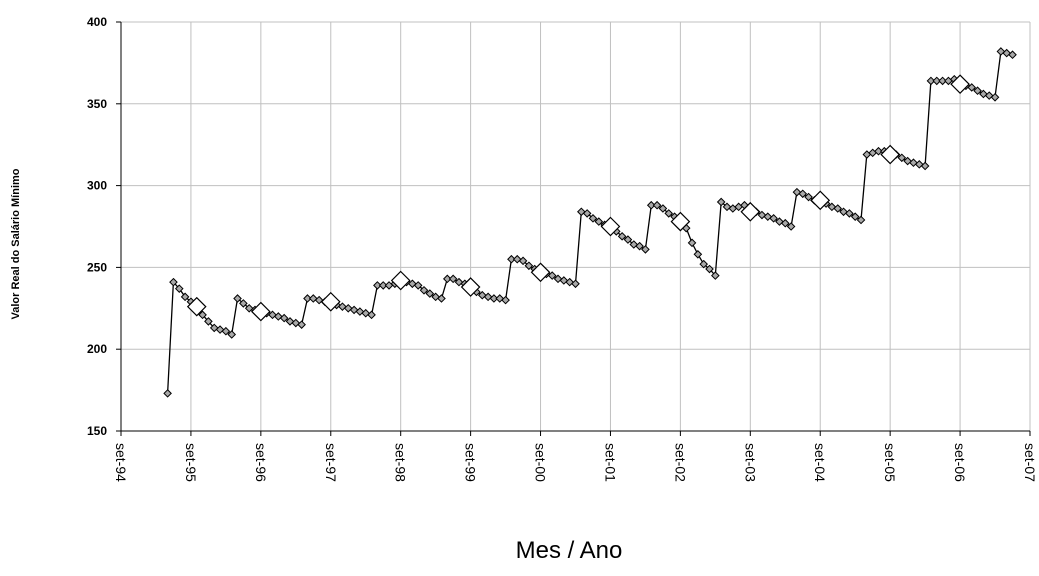  Describe the element at coordinates (97, 431) in the screenshot. I see `y-tick-label: 150` at that location.